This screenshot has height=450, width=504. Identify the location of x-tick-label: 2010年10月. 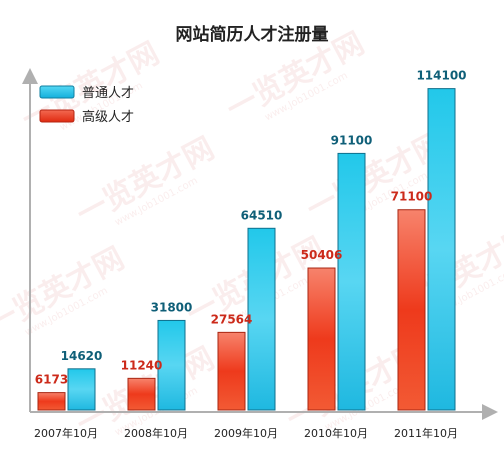
(336, 433).